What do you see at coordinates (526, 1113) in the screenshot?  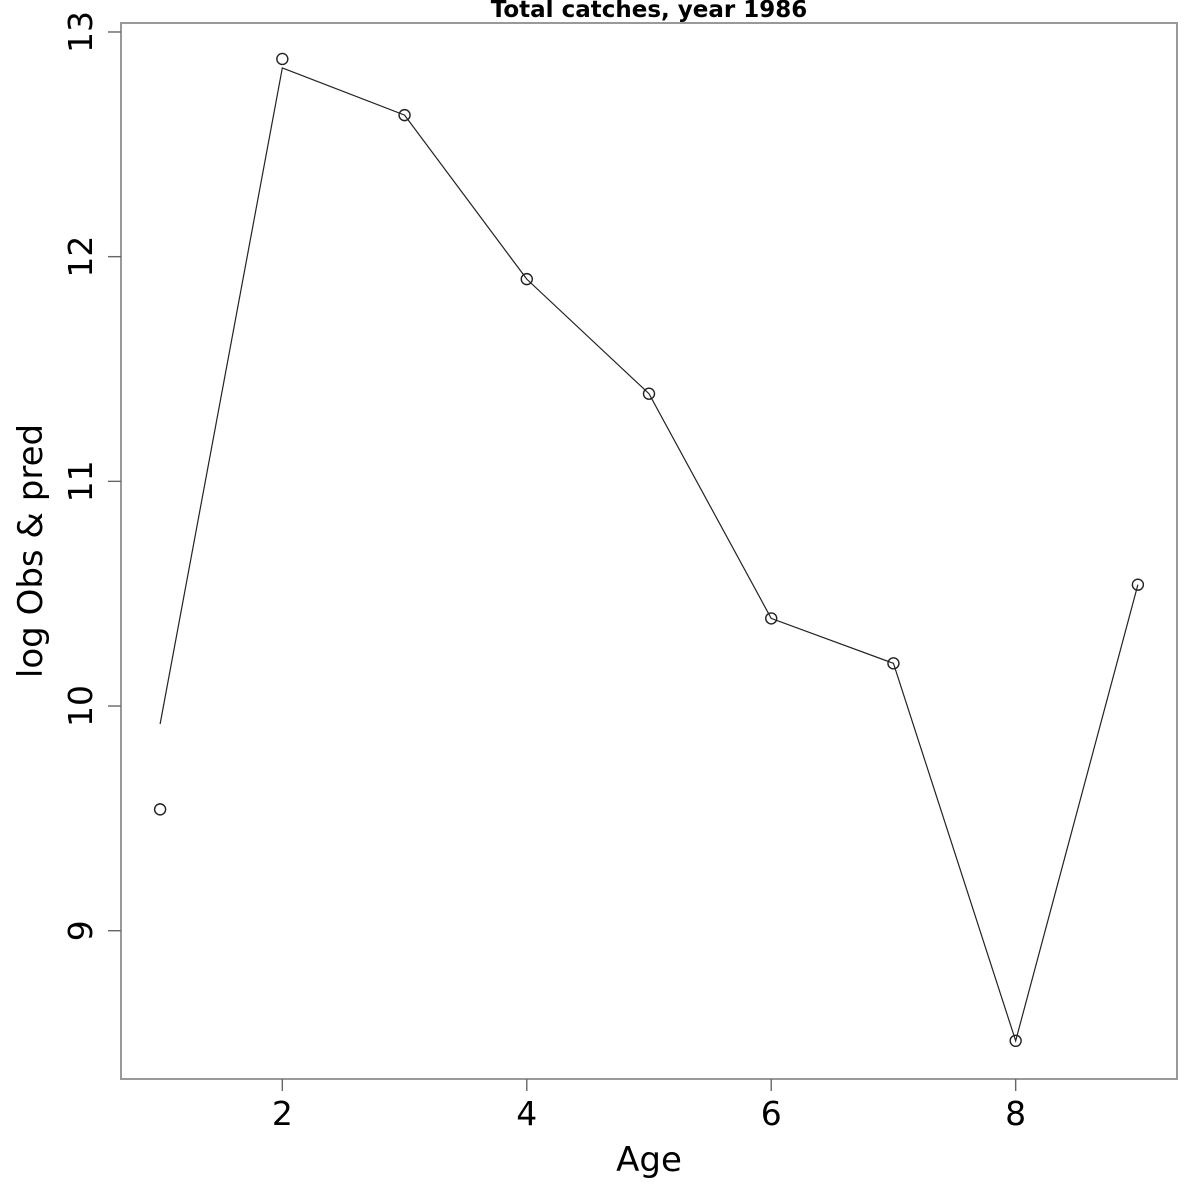 I see `x-tick-label: 4` at bounding box center [526, 1113].